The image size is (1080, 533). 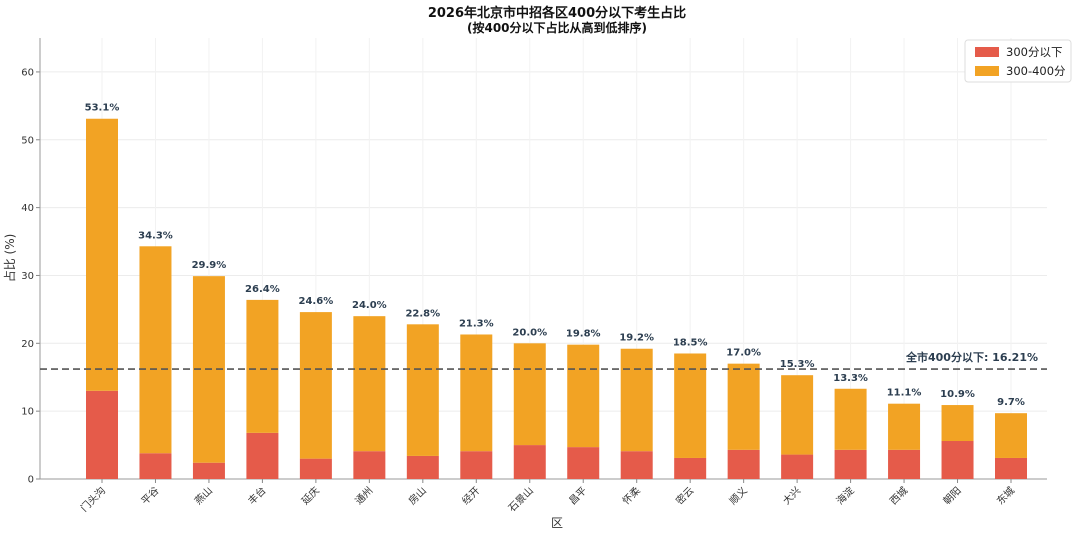 What do you see at coordinates (690, 342) in the screenshot?
I see `bar-total-label: 18.5%` at bounding box center [690, 342].